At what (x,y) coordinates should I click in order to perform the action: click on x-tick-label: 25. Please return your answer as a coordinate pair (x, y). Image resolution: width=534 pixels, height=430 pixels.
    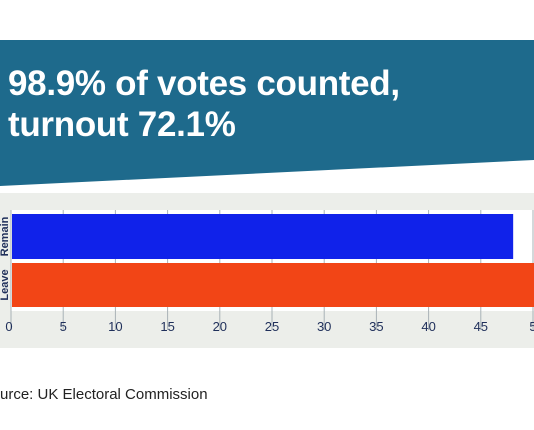
    Looking at the image, I should click on (272, 326).